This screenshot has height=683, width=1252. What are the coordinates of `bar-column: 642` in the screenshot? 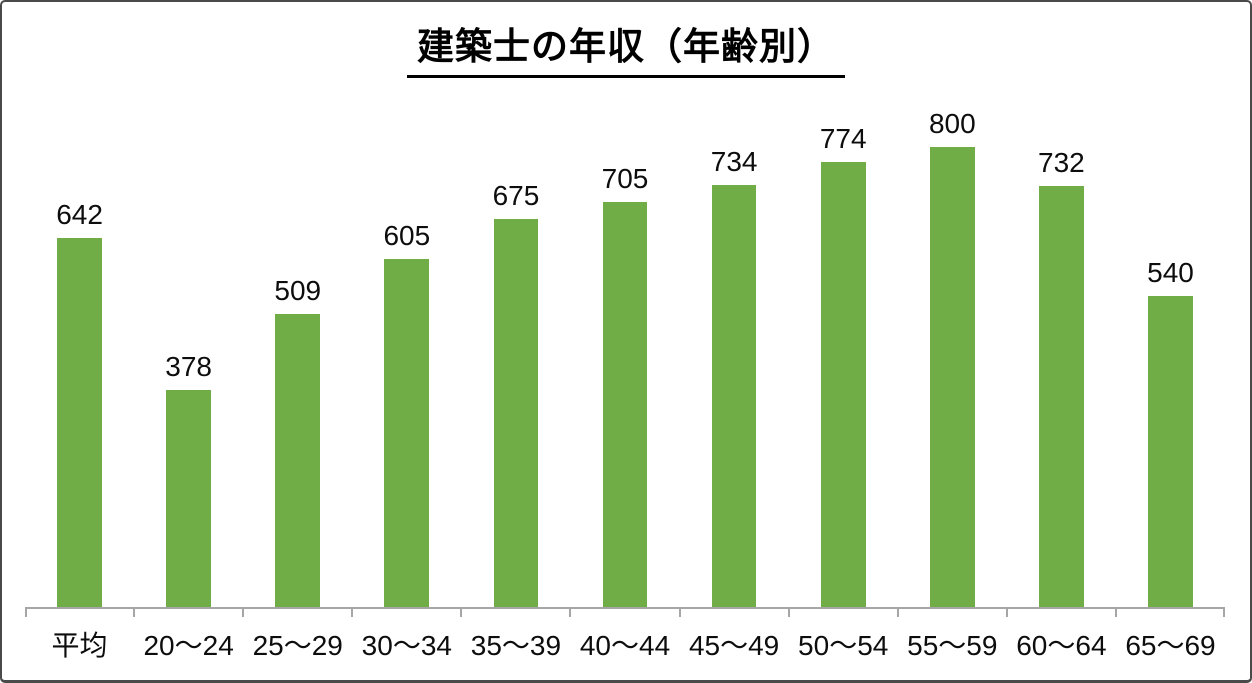 It's located at (79, 344).